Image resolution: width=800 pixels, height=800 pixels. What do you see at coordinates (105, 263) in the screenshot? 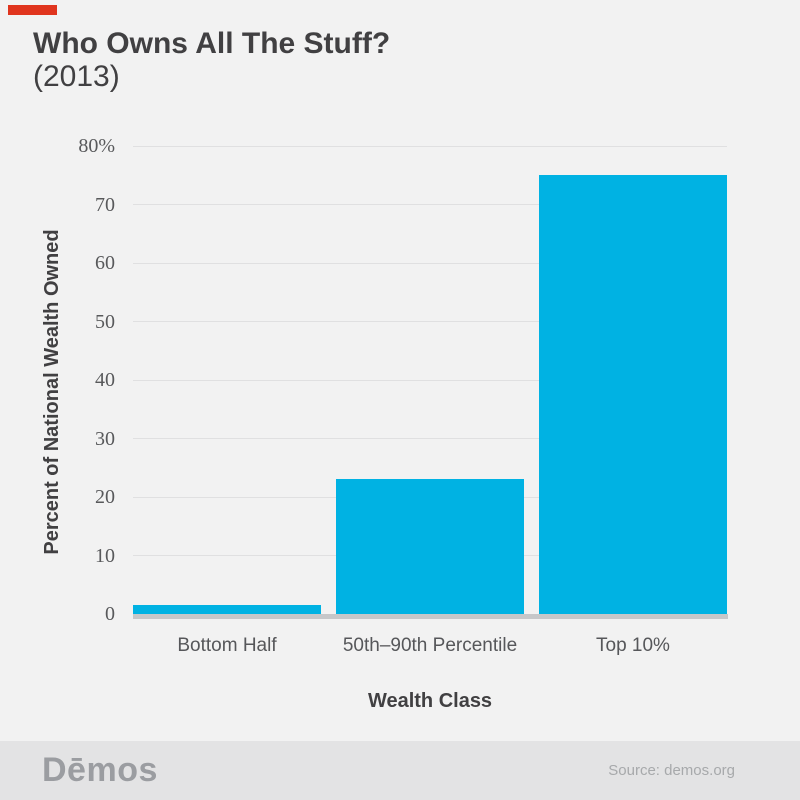
I see `y-tick-label: 60` at bounding box center [105, 263].